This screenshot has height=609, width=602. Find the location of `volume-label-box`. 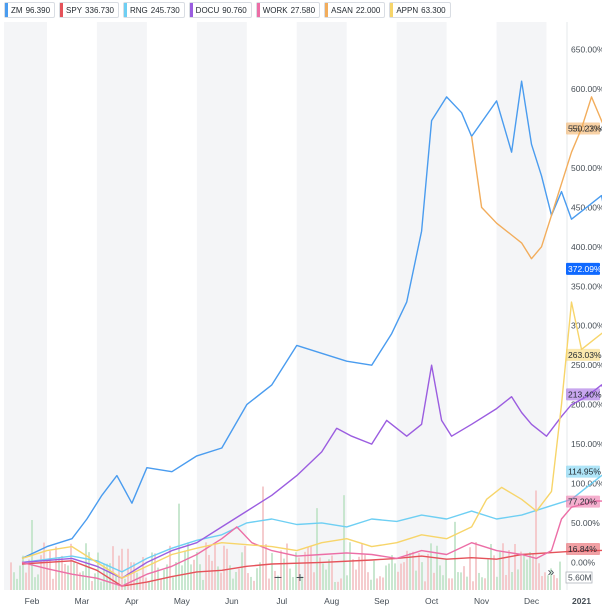

volume-label-box is located at coordinates (579, 577).